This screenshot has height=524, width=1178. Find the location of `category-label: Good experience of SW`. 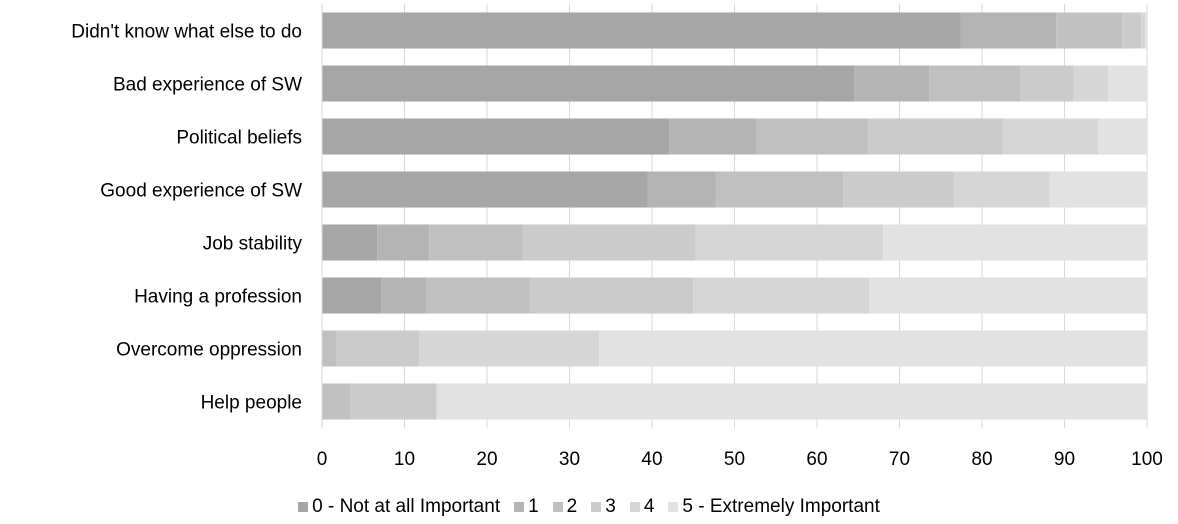

category-label: Good experience of SW is located at coordinates (201, 191).